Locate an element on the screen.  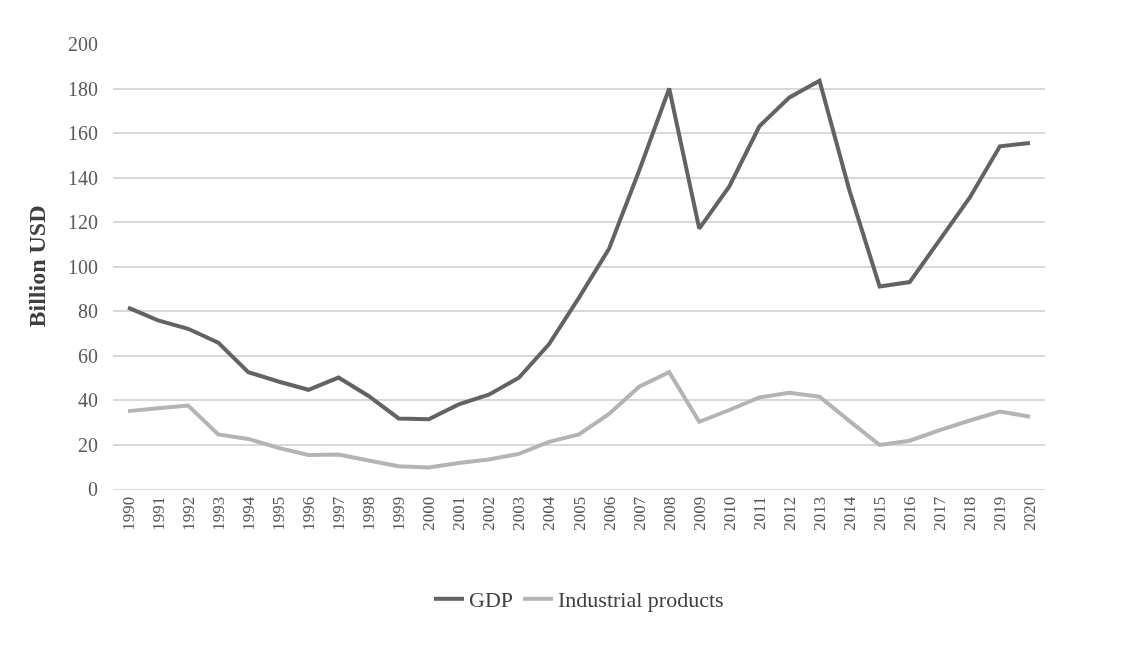
x-tick-label: 1994 is located at coordinates (248, 513).